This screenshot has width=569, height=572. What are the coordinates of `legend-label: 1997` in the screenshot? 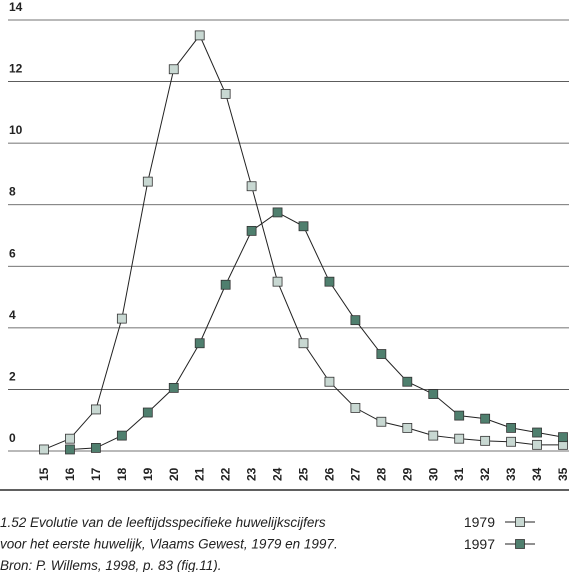 It's located at (479, 544).